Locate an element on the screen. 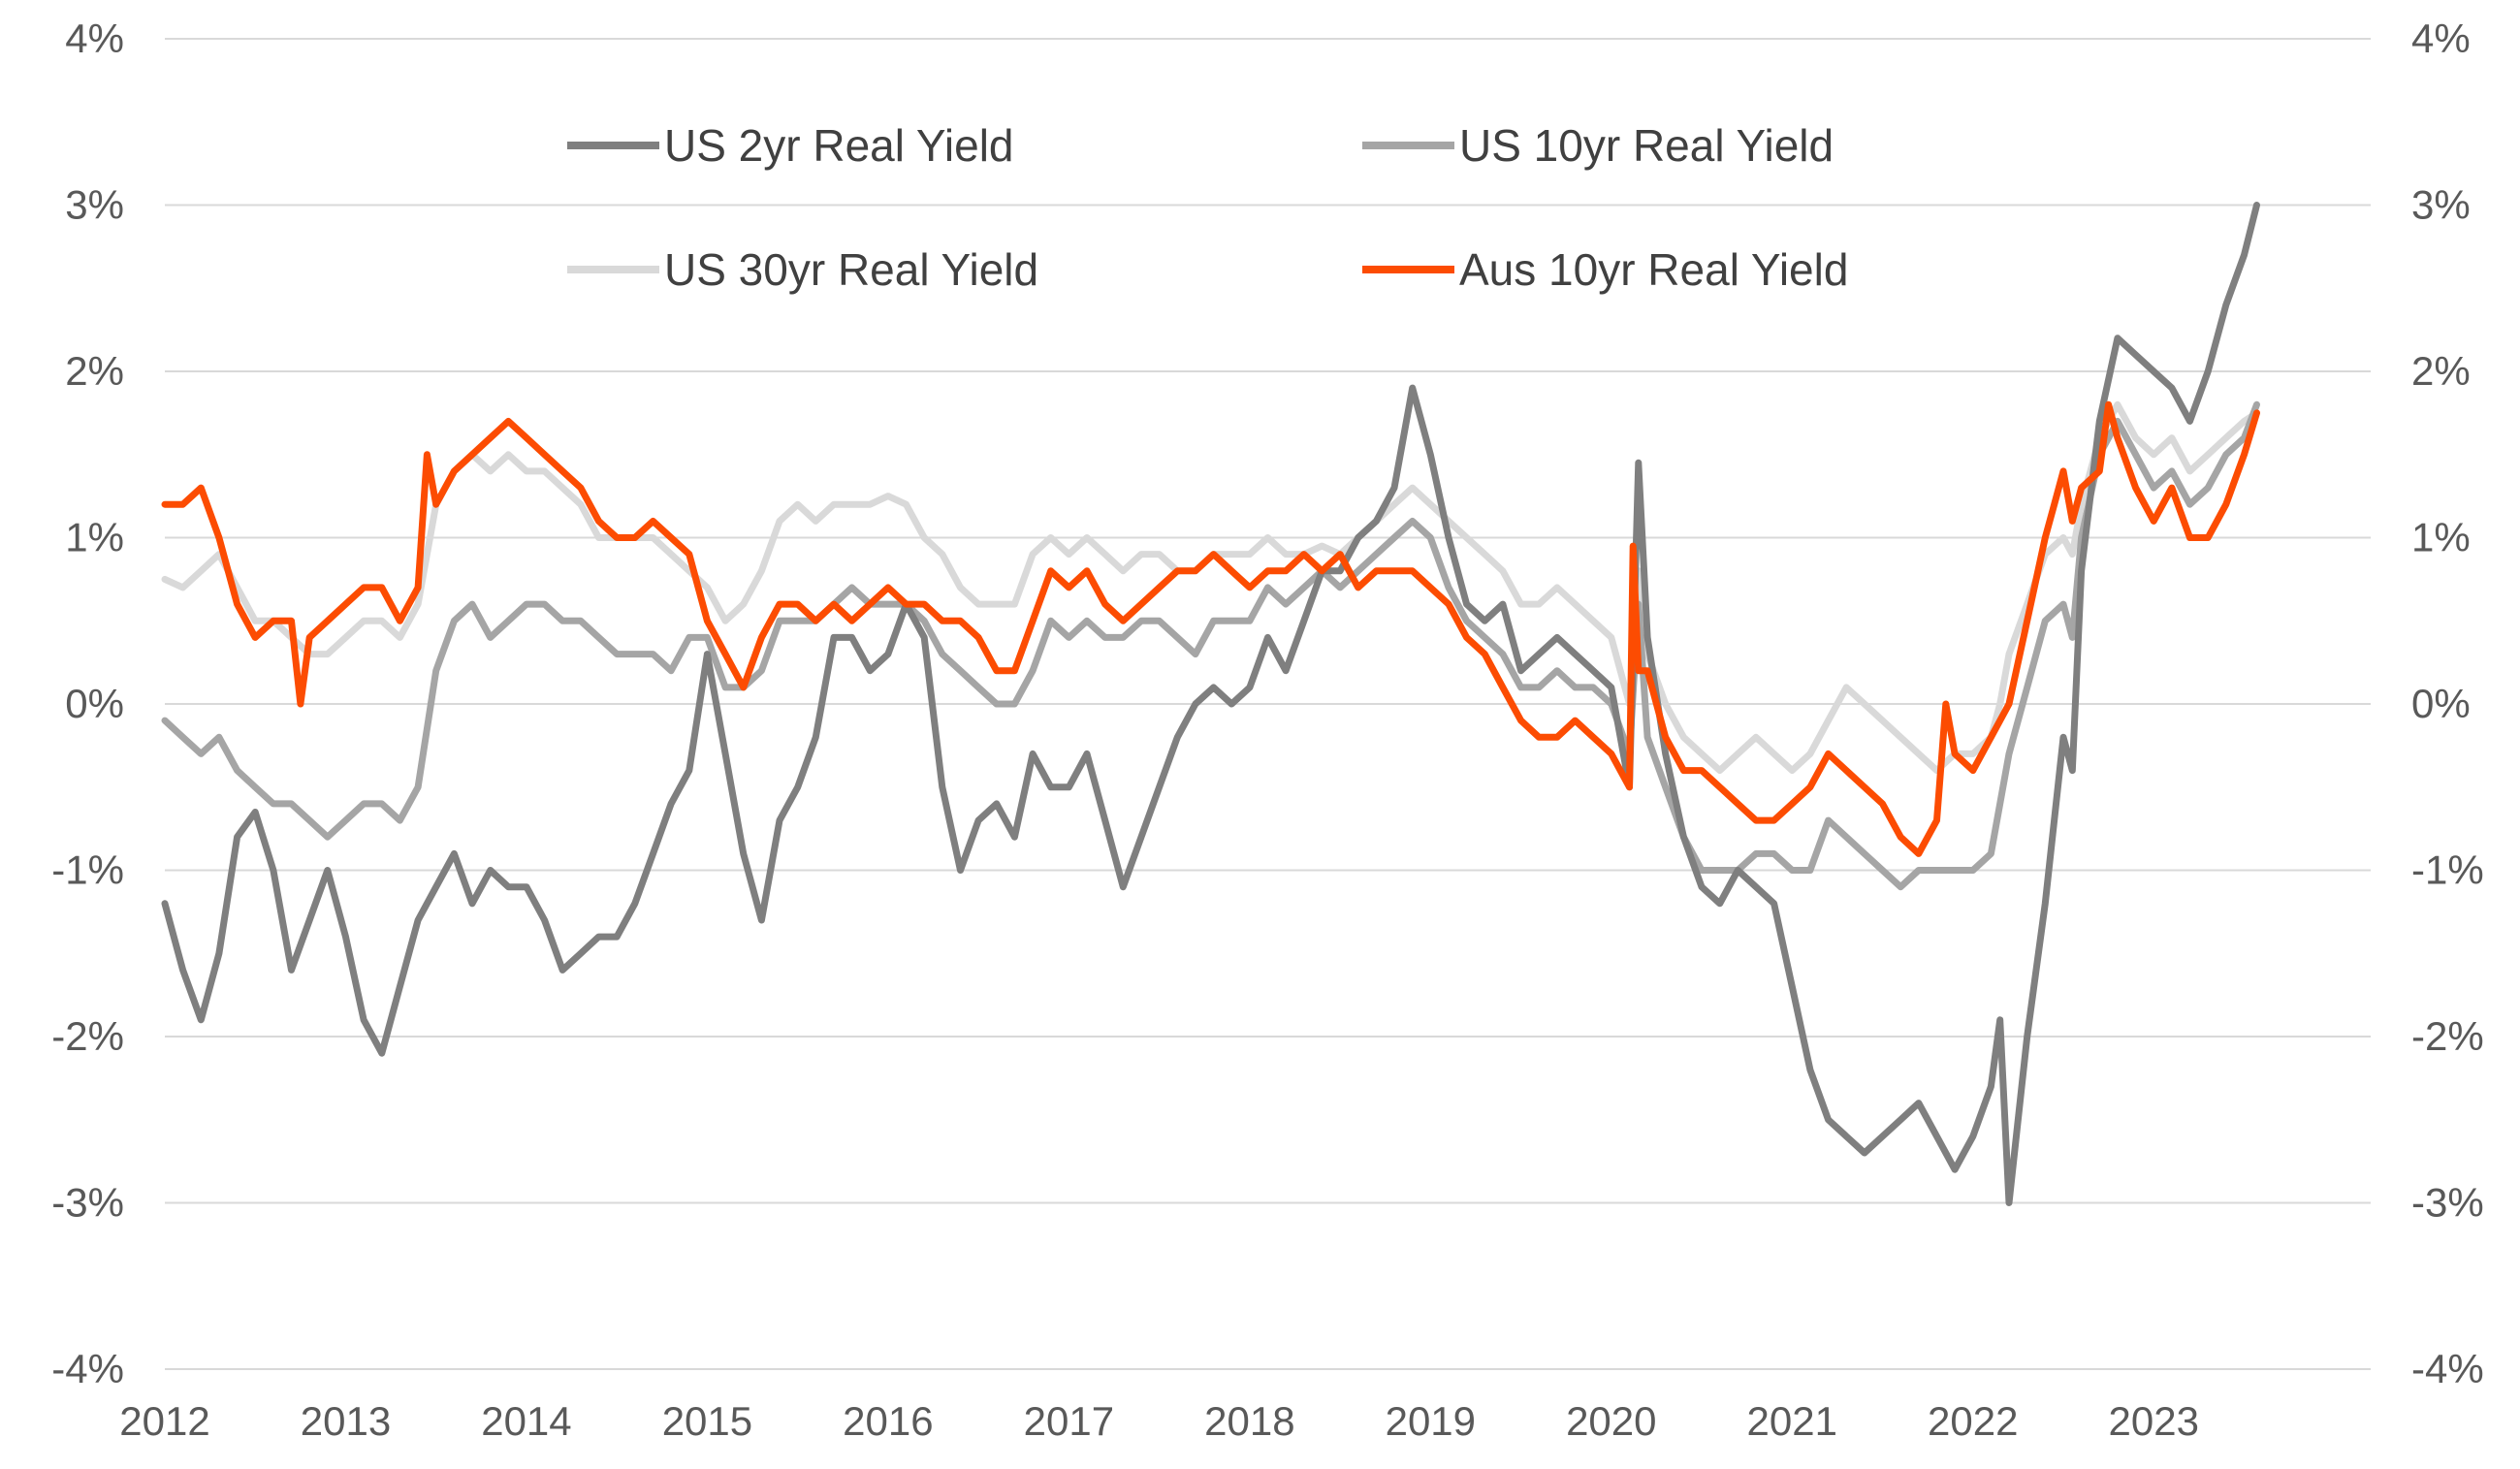 This screenshot has width=2520, height=1469. y-tick-label-right: 4% is located at coordinates (2441, 39).